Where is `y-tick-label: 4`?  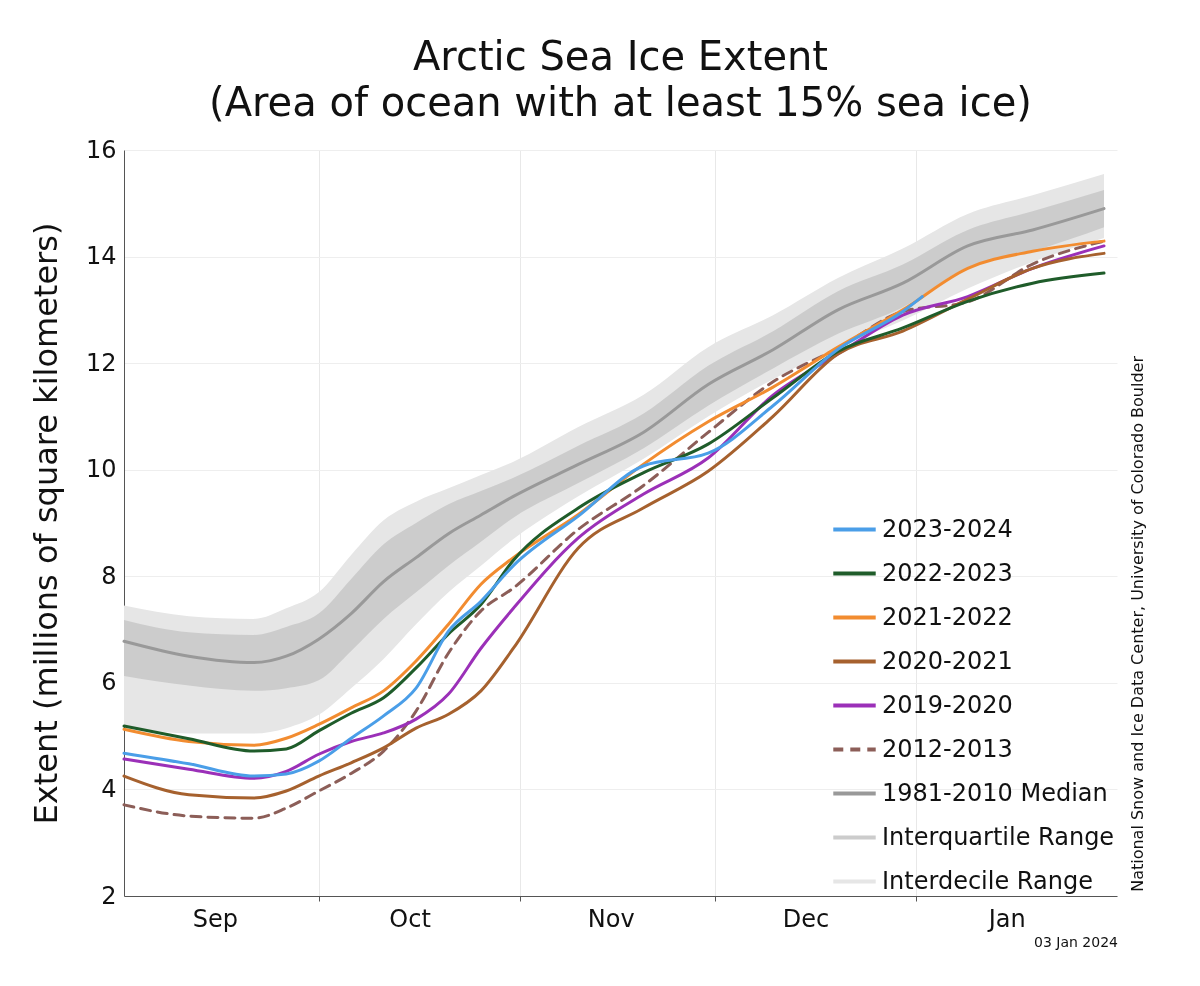 y-tick-label: 4 is located at coordinates (109, 788).